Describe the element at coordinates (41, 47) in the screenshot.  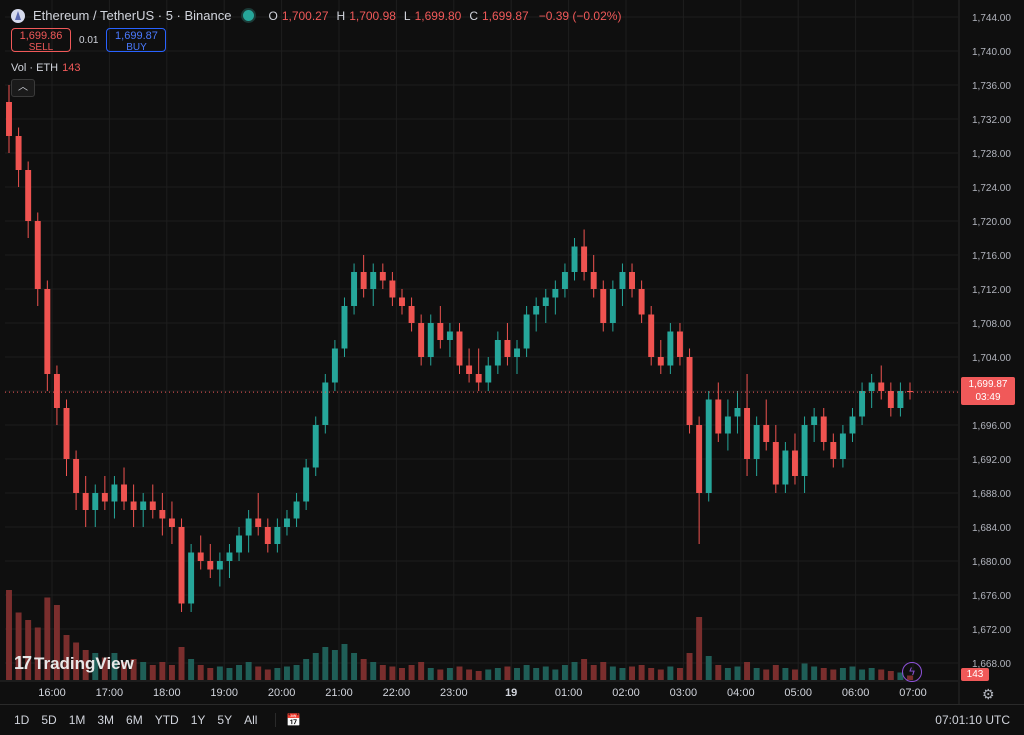
I see `sell-label: SELL` at that location.